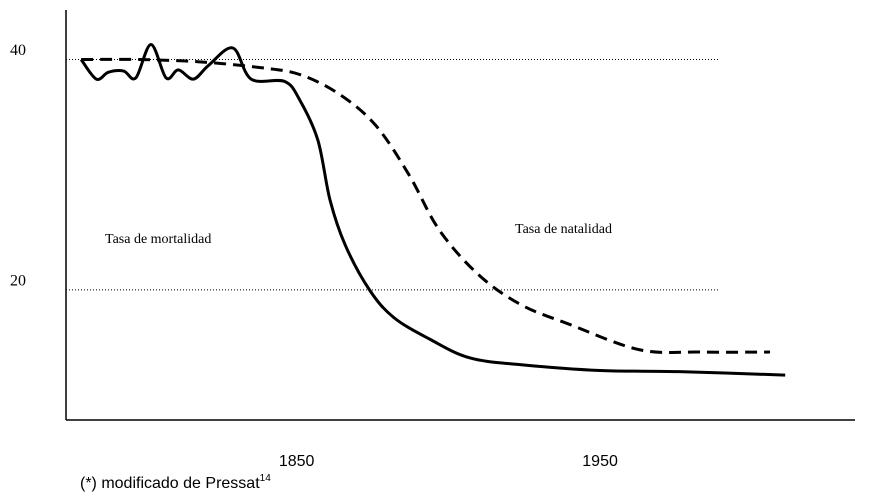 The height and width of the screenshot is (495, 869). What do you see at coordinates (297, 461) in the screenshot?
I see `x-tick-label: 1850` at bounding box center [297, 461].